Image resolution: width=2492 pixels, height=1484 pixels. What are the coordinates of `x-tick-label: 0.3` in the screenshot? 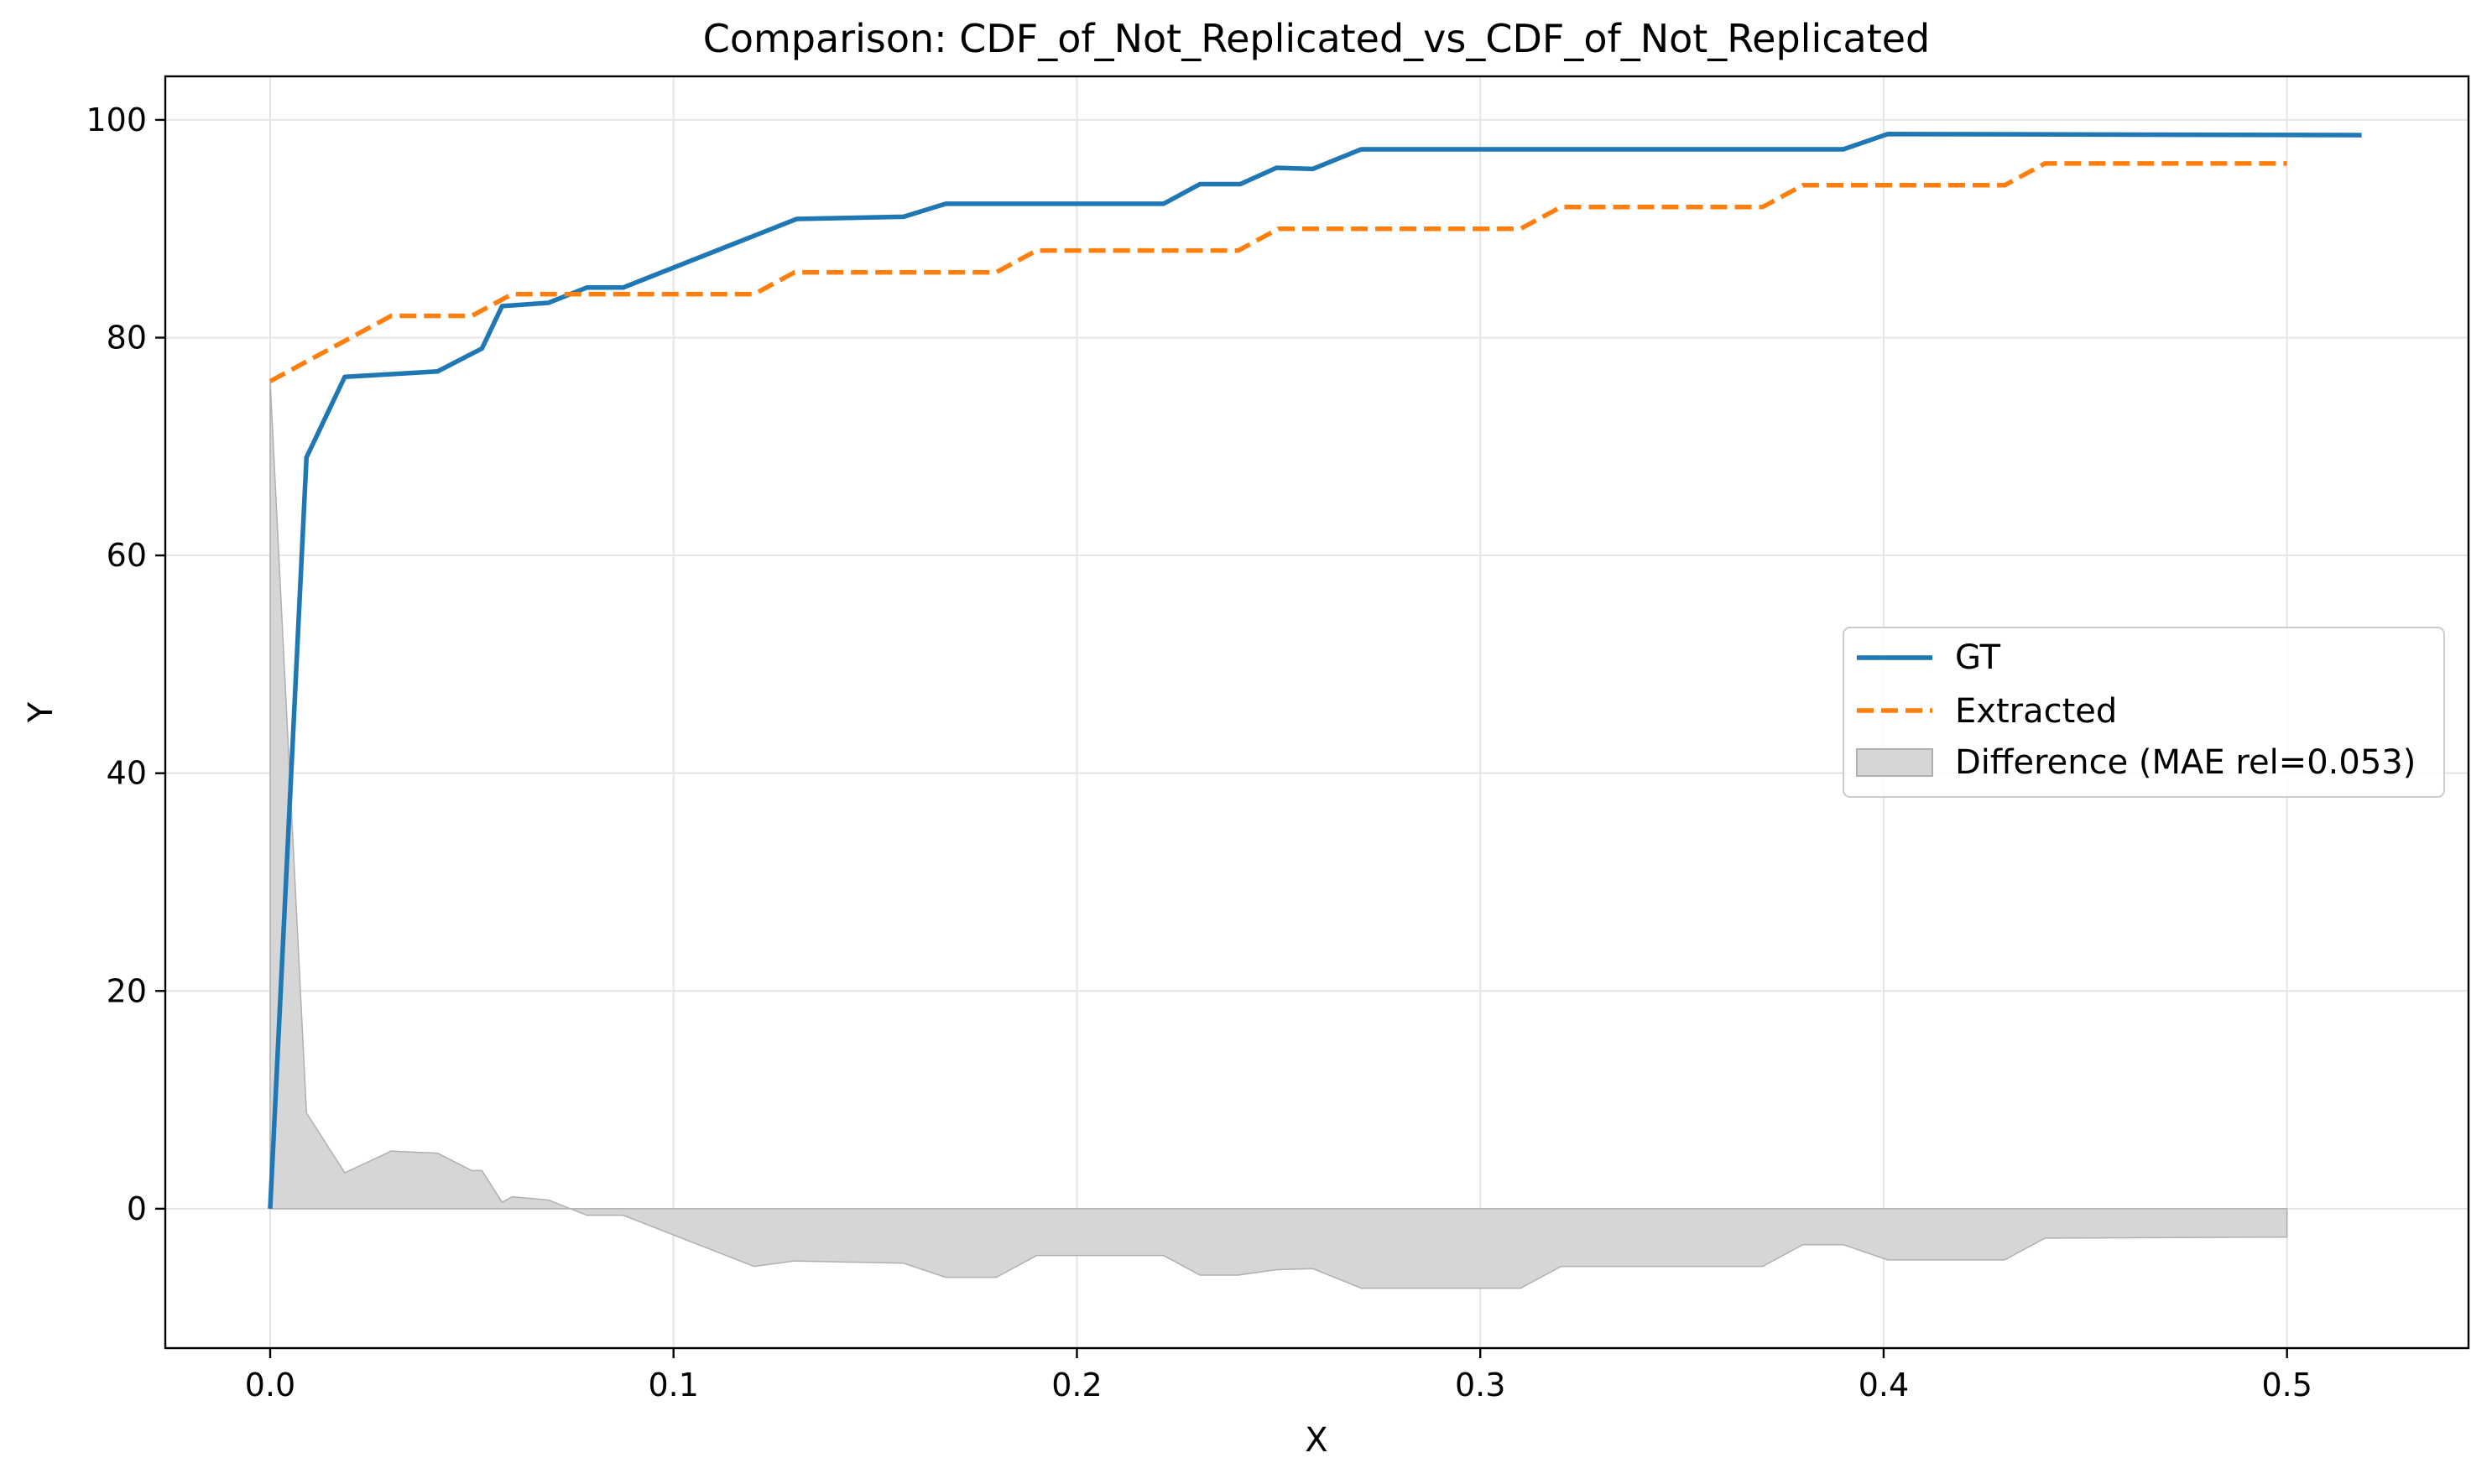 It's located at (1480, 1385).